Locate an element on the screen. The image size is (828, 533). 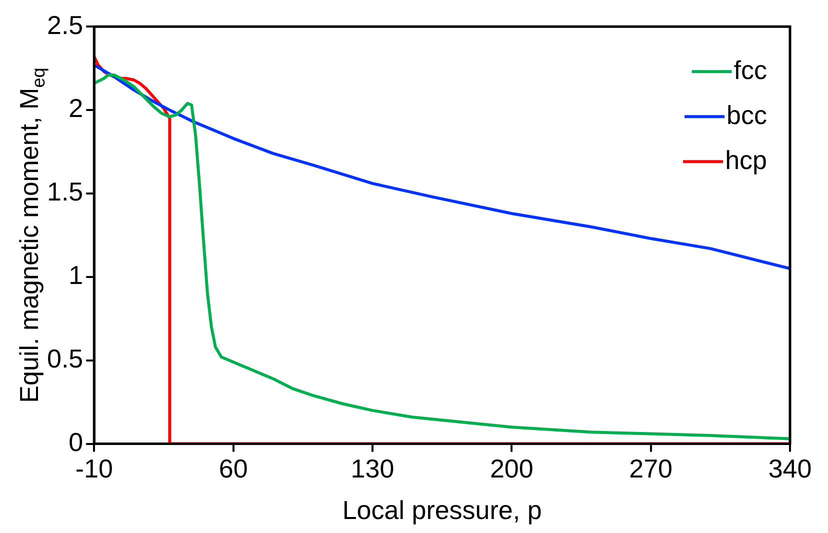
y-axis-title: Equil. magnetic moment, Meq is located at coordinates (31, 235).